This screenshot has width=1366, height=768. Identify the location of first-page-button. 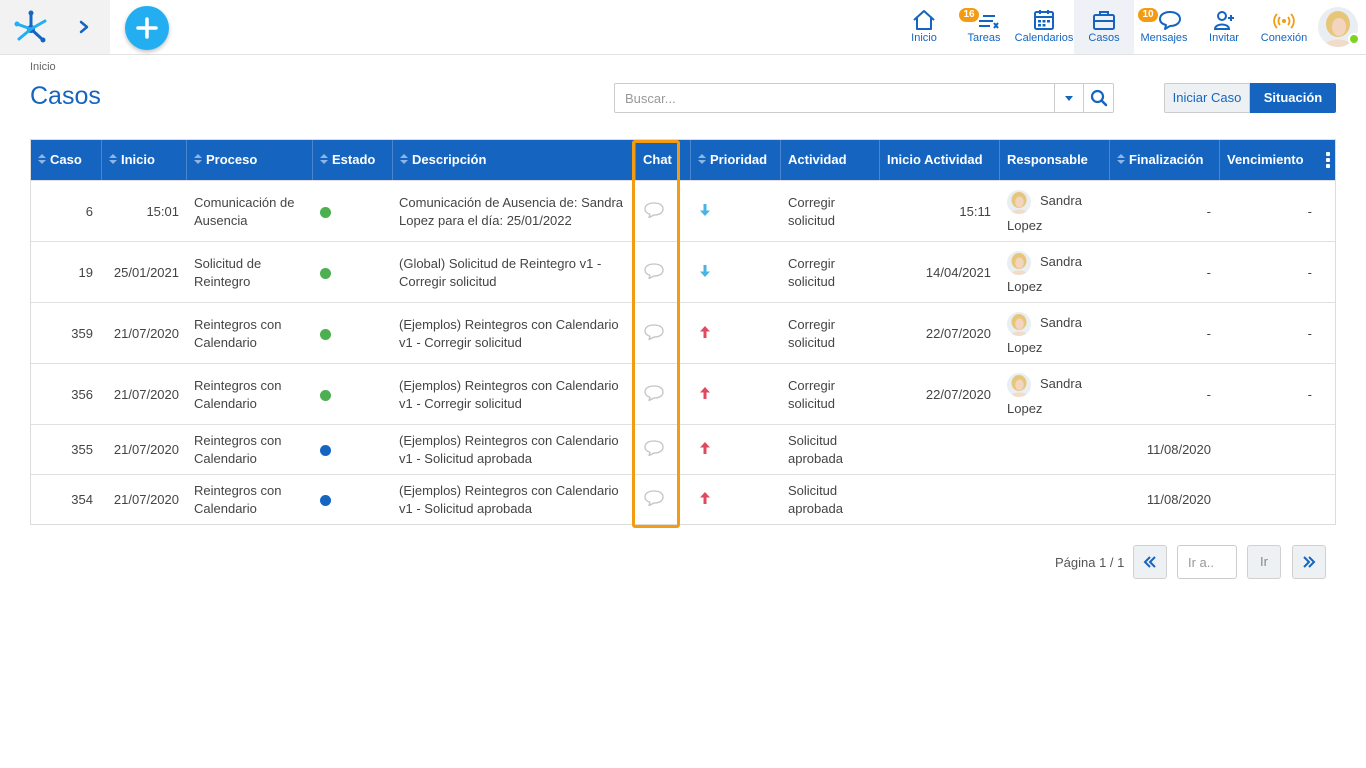
(1150, 562).